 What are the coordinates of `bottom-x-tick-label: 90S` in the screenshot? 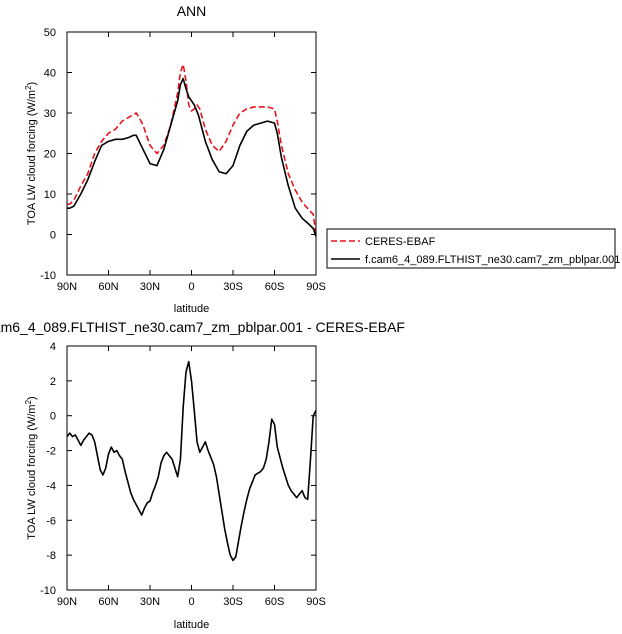 It's located at (316, 602).